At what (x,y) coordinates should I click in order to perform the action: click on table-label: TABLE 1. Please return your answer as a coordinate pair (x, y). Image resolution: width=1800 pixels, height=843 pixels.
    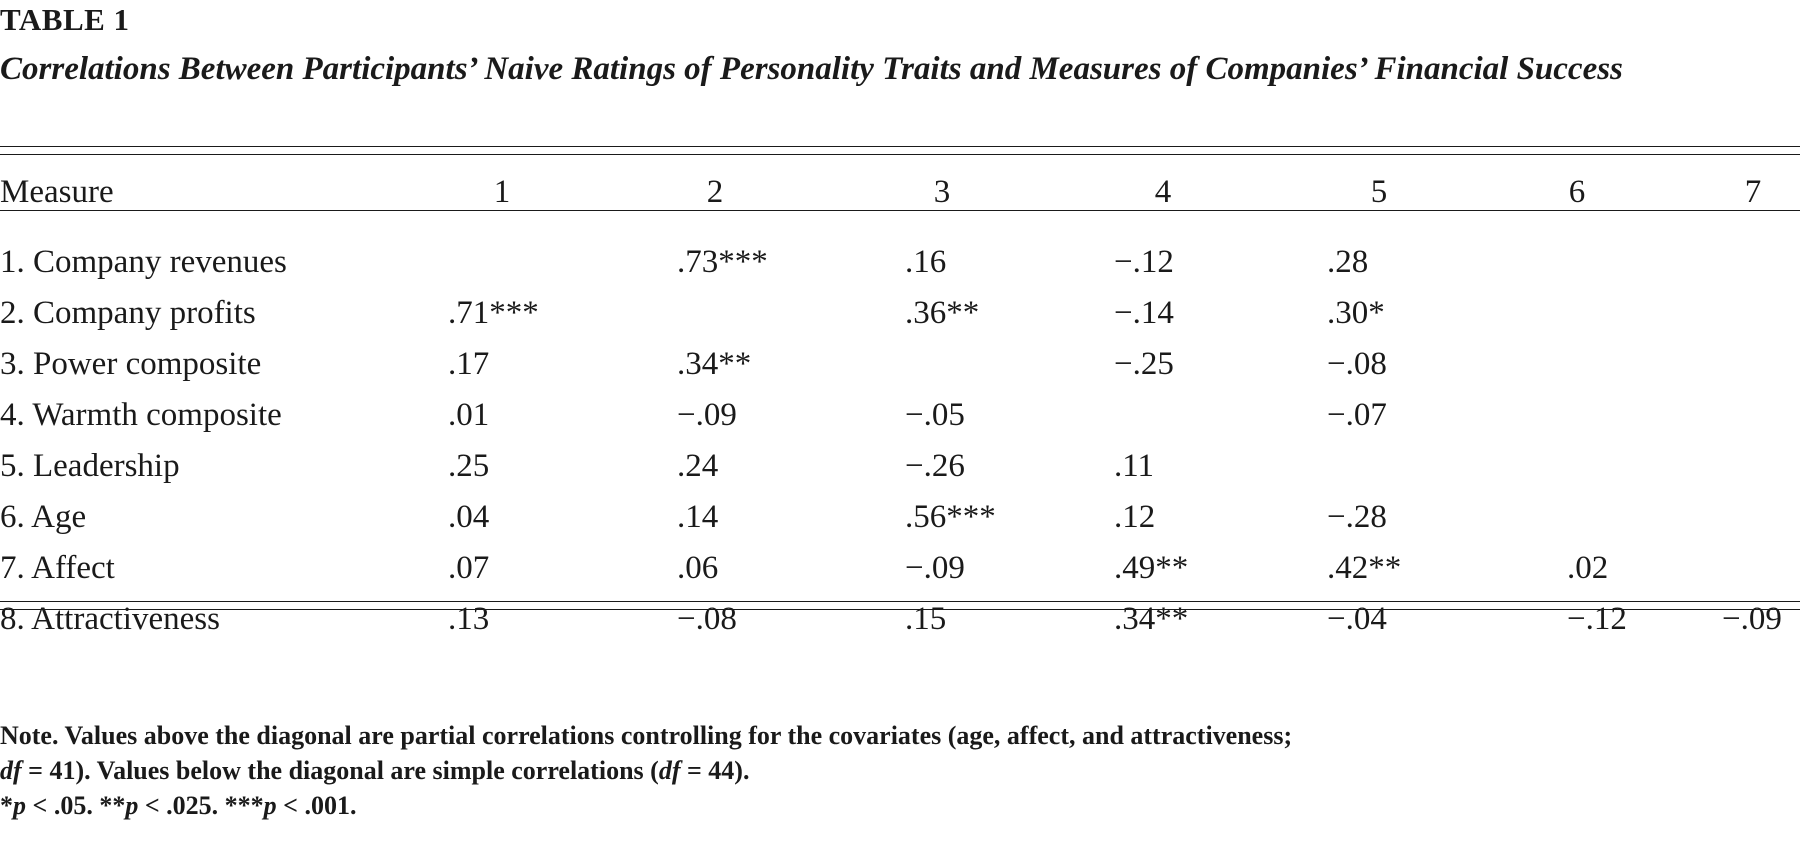
    Looking at the image, I should click on (65, 19).